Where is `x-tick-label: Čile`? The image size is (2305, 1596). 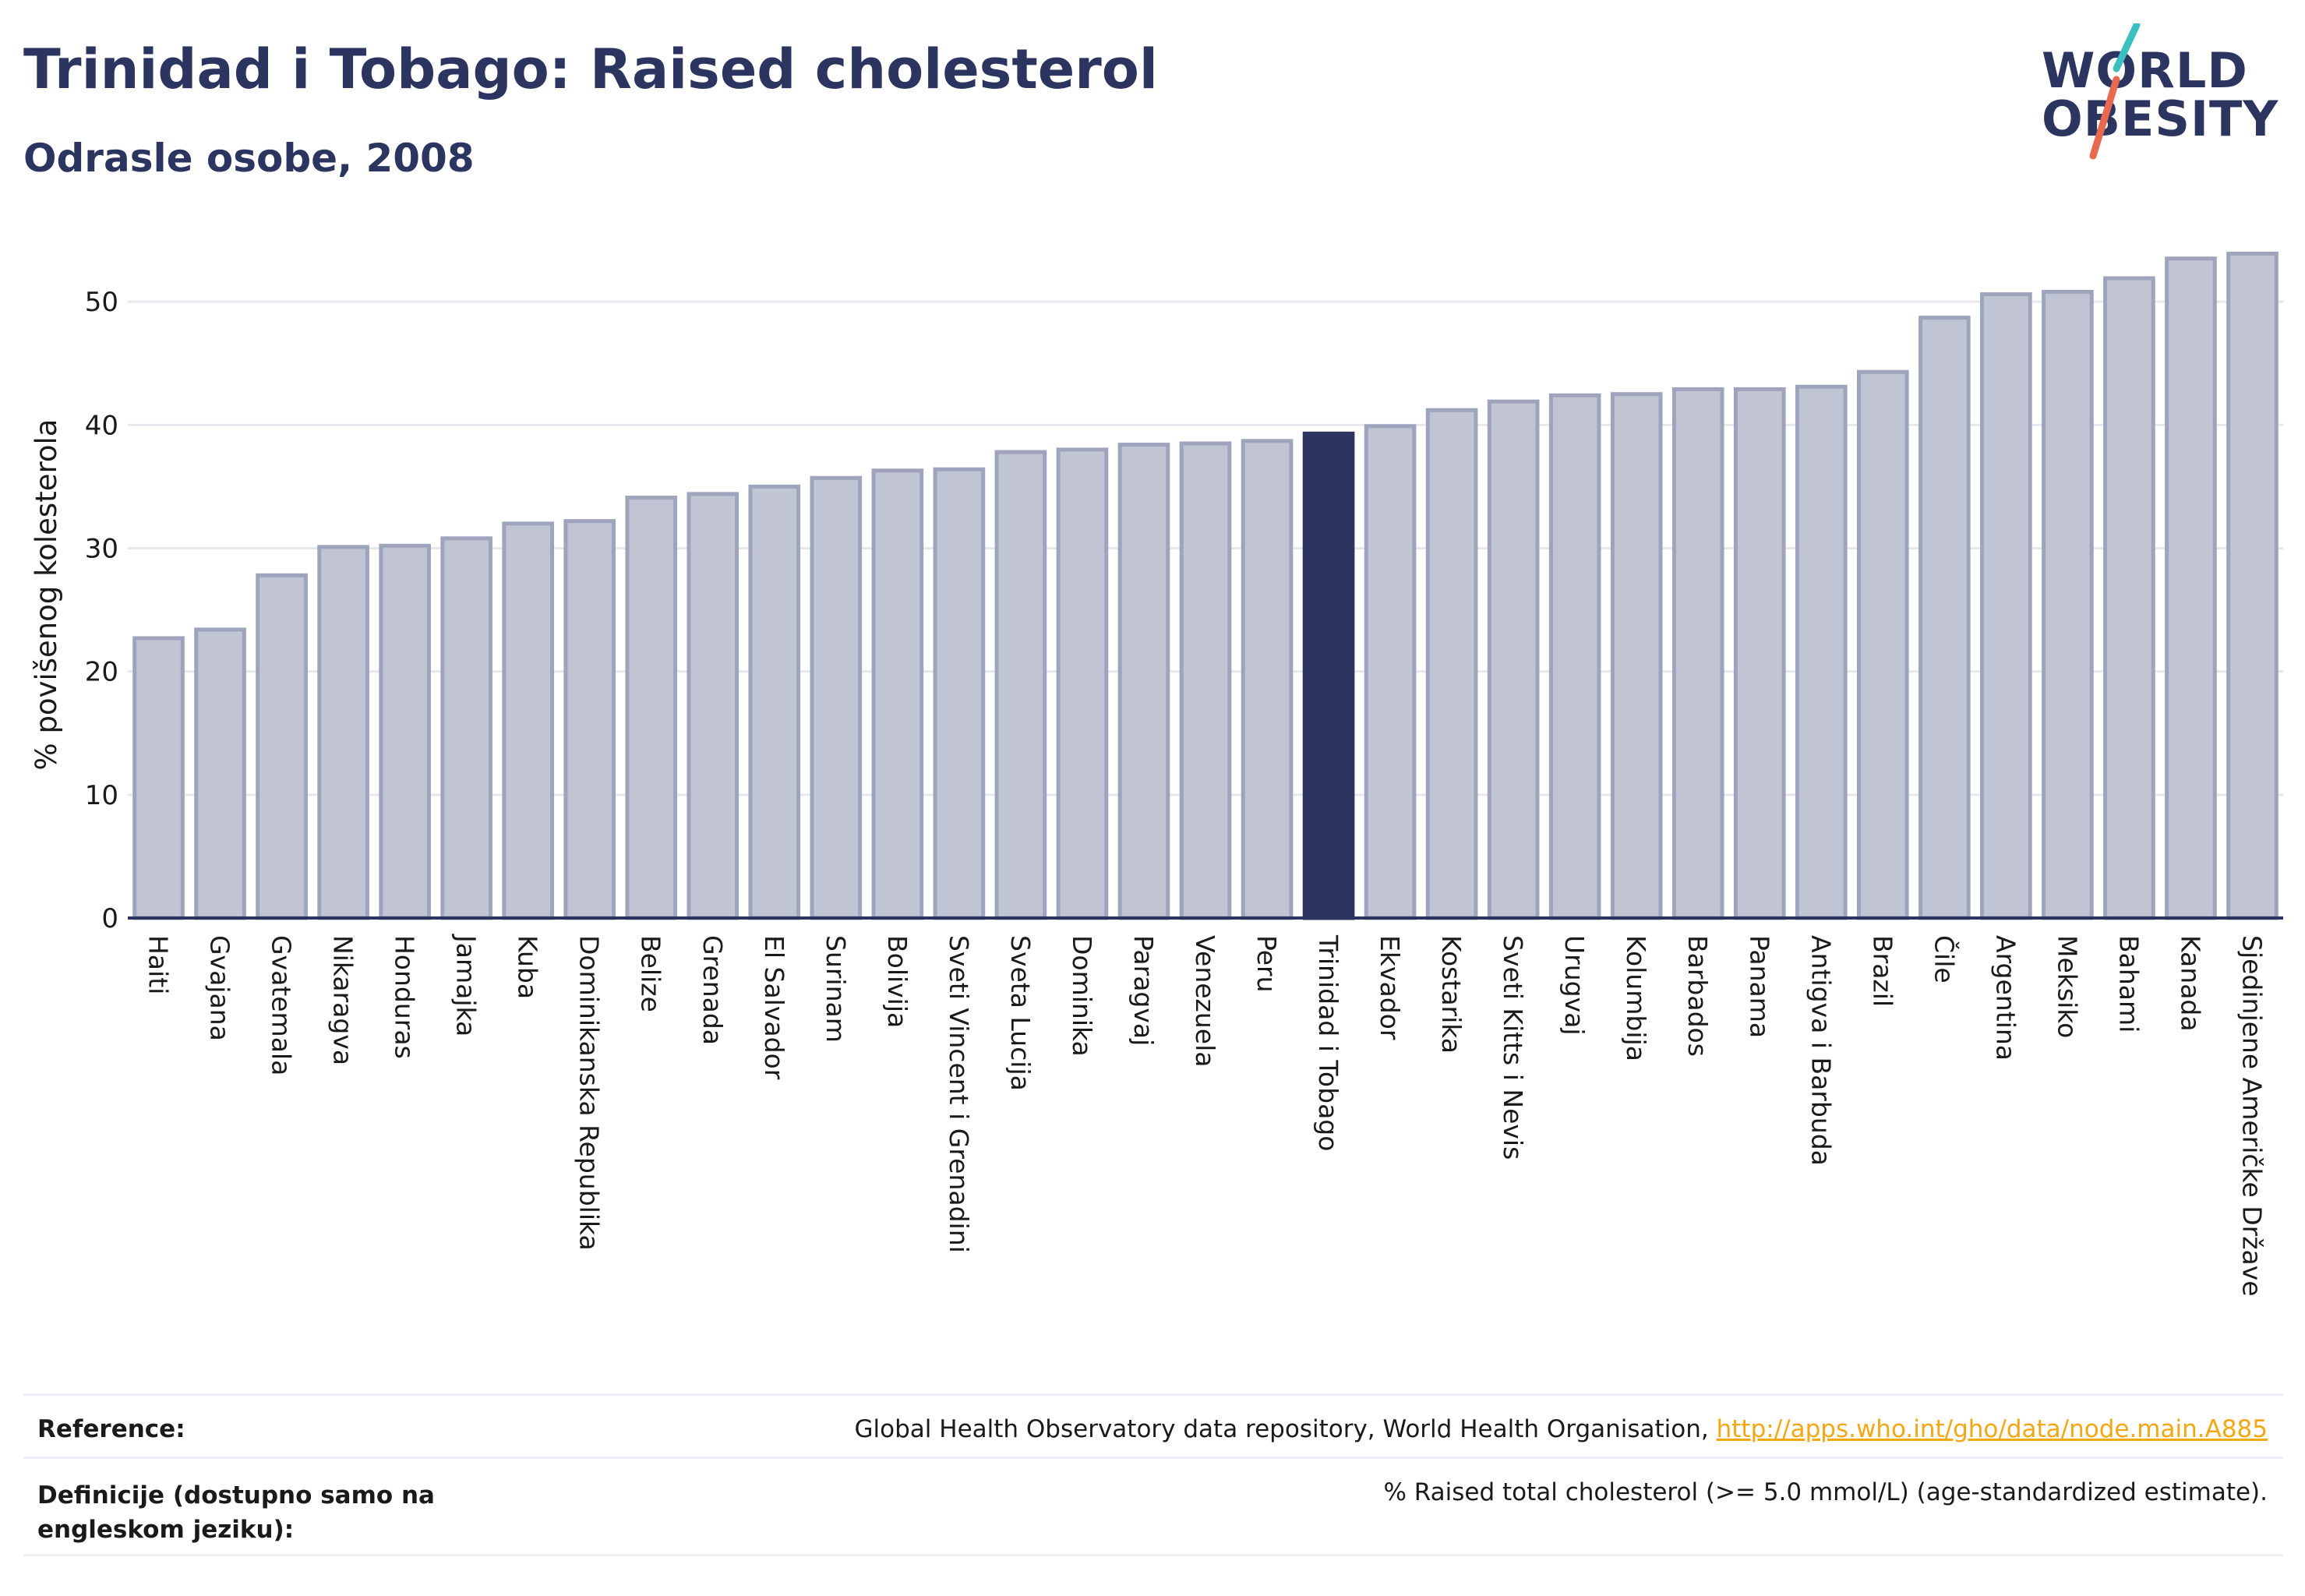 x-tick-label: Čile is located at coordinates (1944, 959).